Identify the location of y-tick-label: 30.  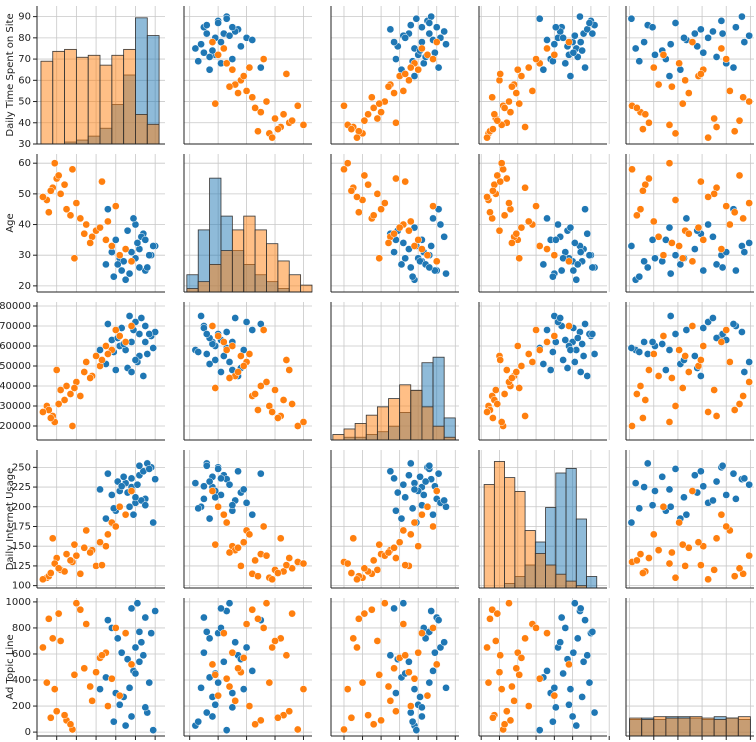
(24, 144).